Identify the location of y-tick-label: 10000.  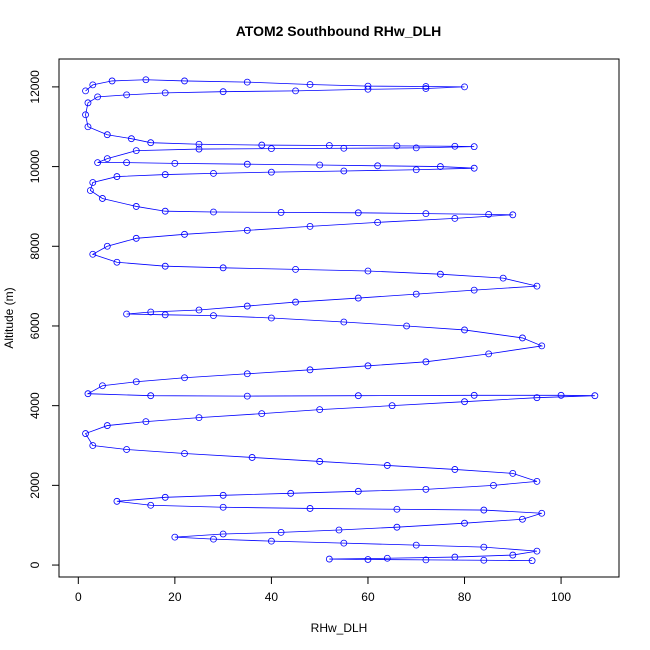
(35, 167).